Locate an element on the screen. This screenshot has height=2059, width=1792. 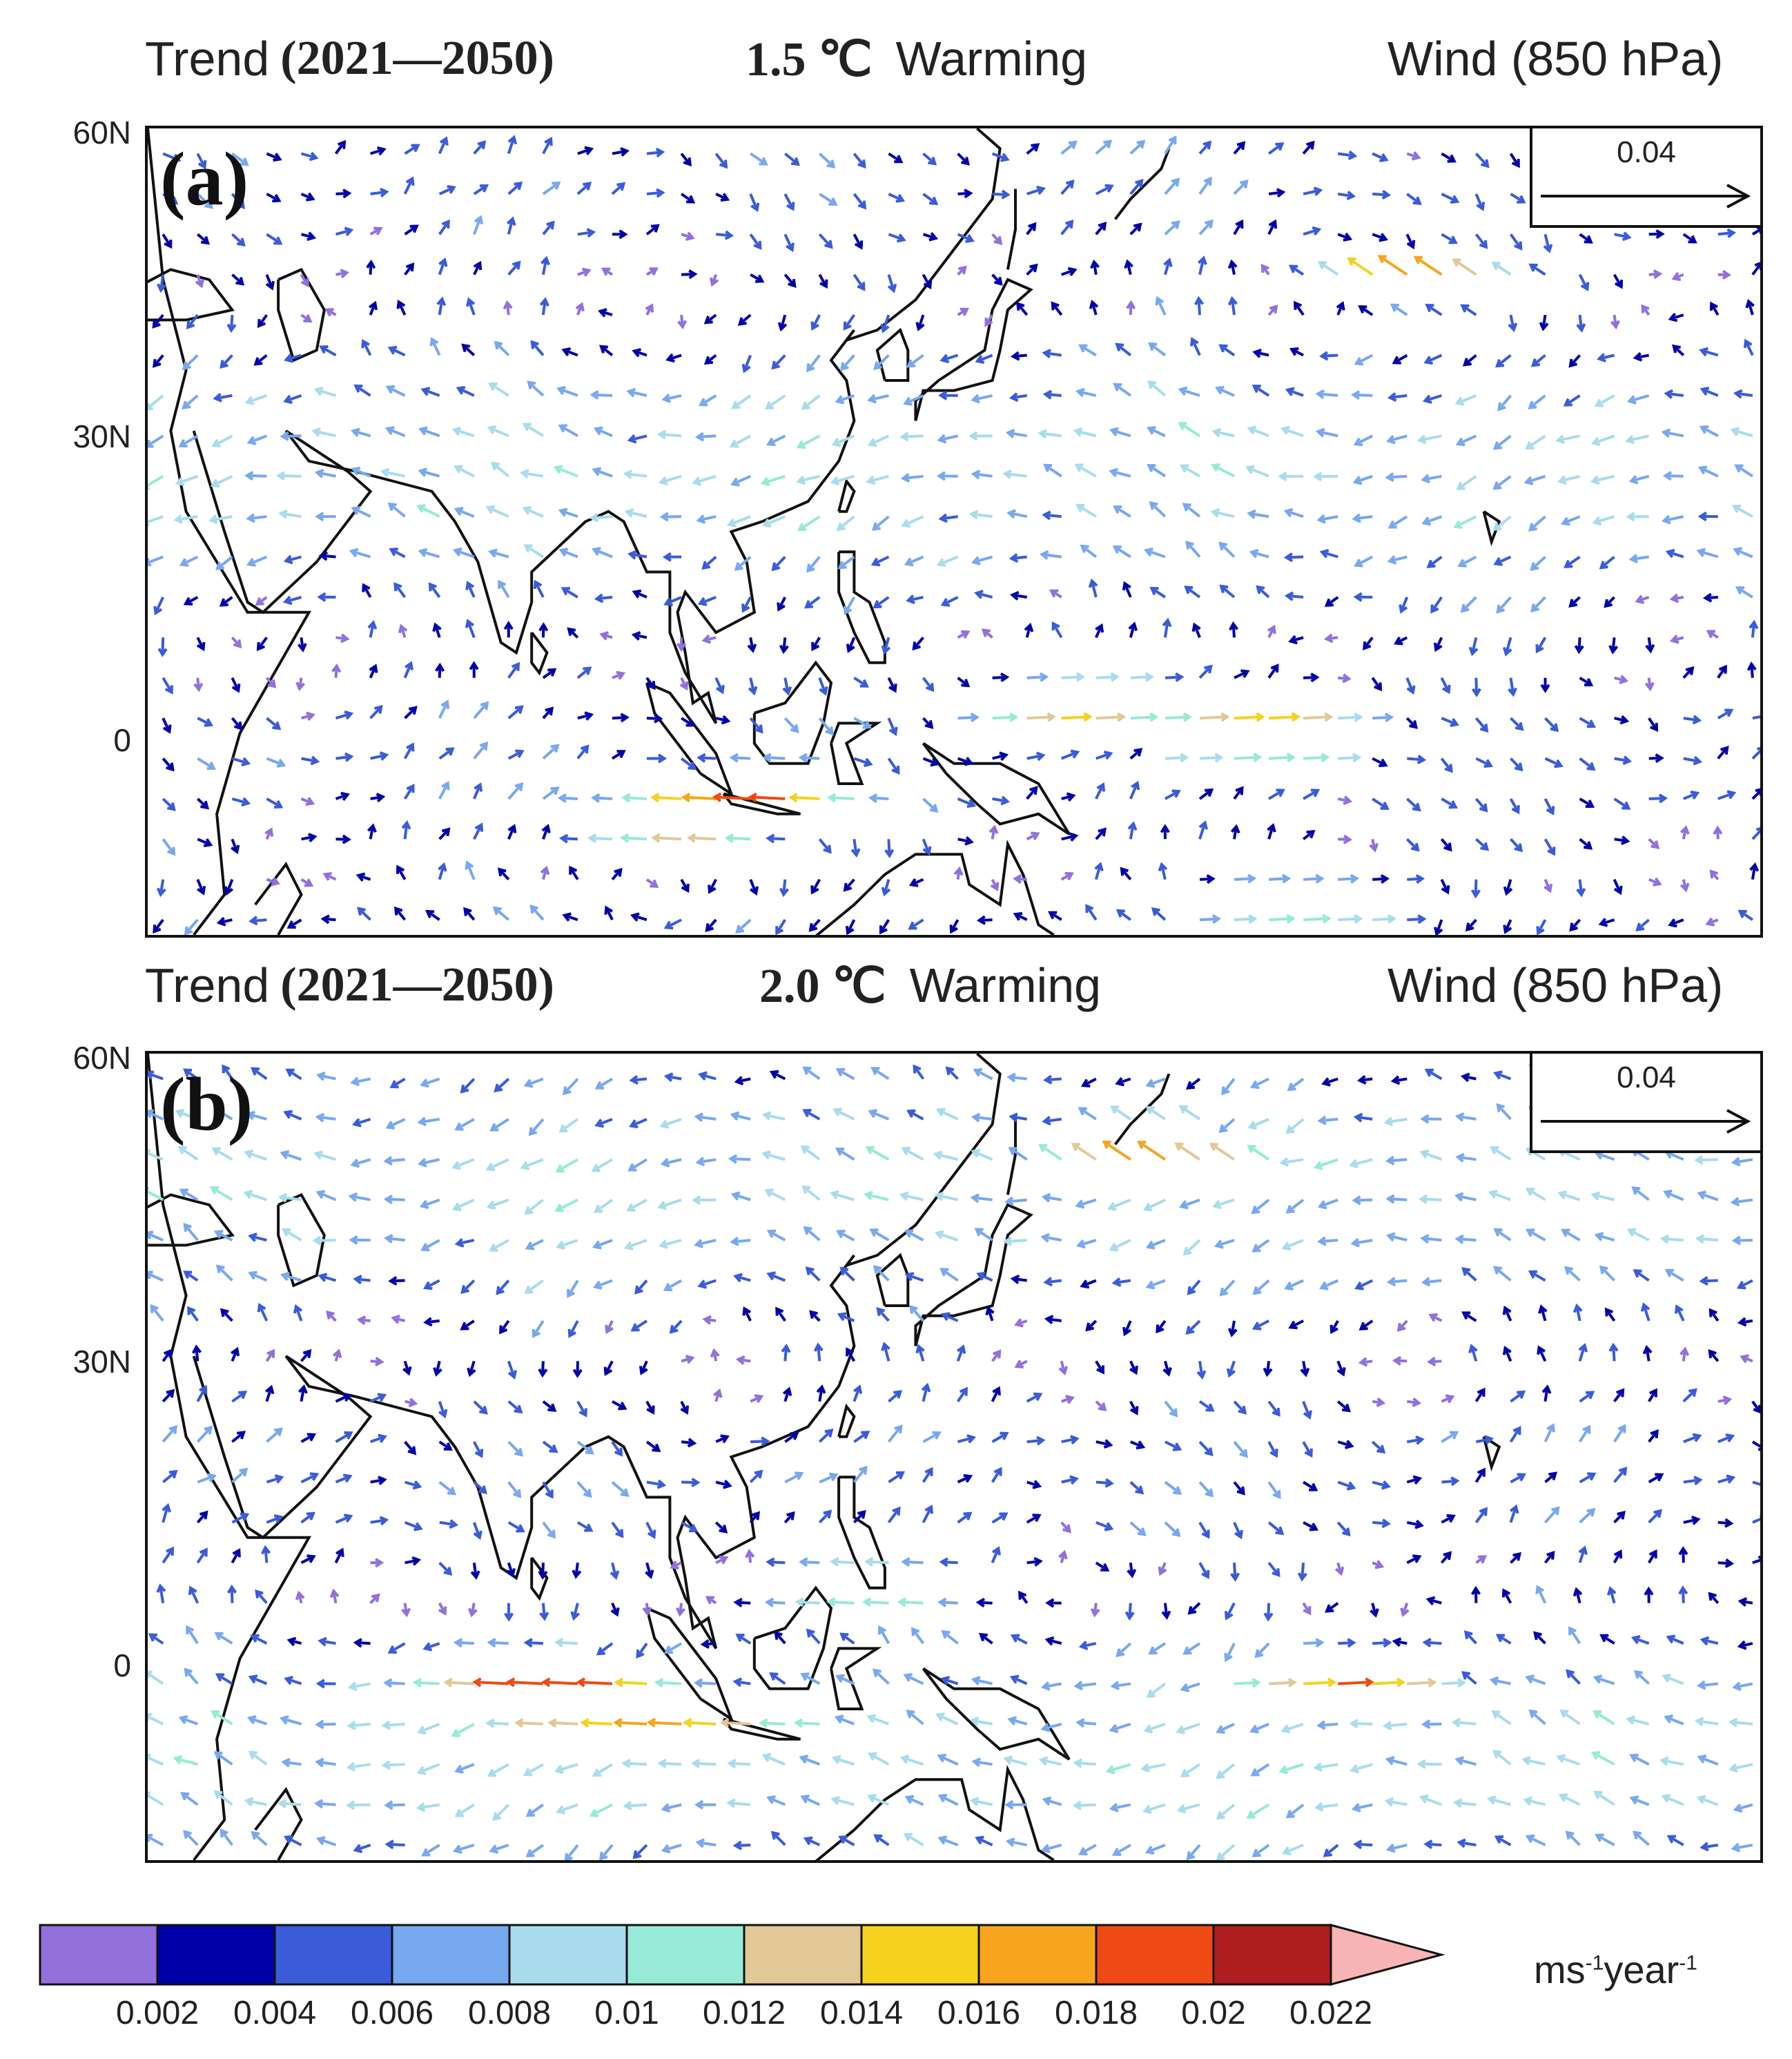
colorbar-swatch is located at coordinates (451, 1955).